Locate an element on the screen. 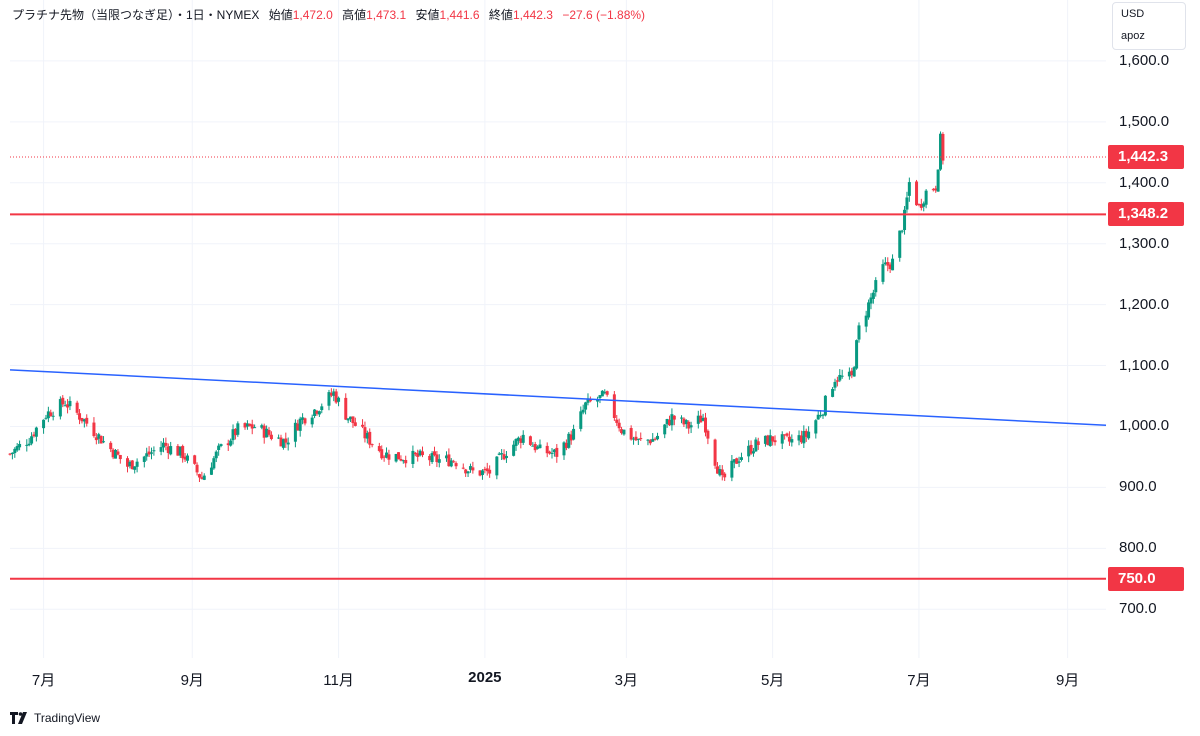 This screenshot has width=1200, height=736. y-tick-label: 700.0 is located at coordinates (1138, 609).